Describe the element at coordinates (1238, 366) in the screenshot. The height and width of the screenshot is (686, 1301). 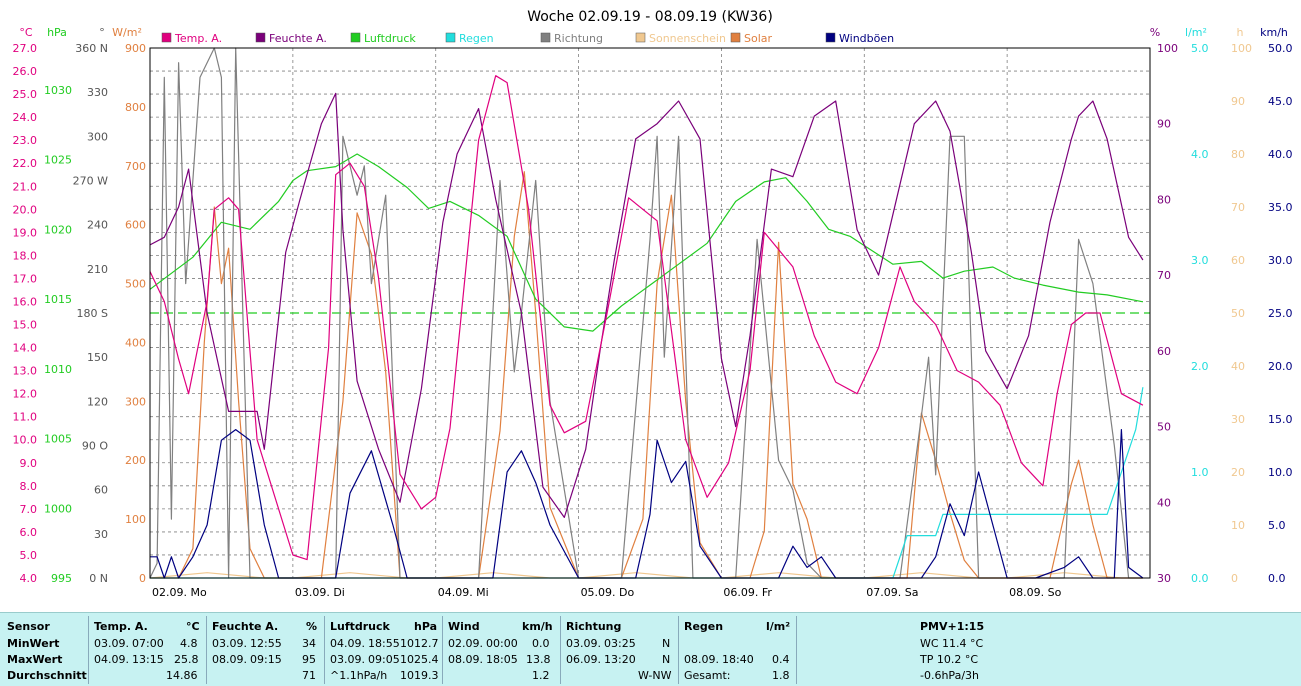
I see `tick-label: 40` at that location.